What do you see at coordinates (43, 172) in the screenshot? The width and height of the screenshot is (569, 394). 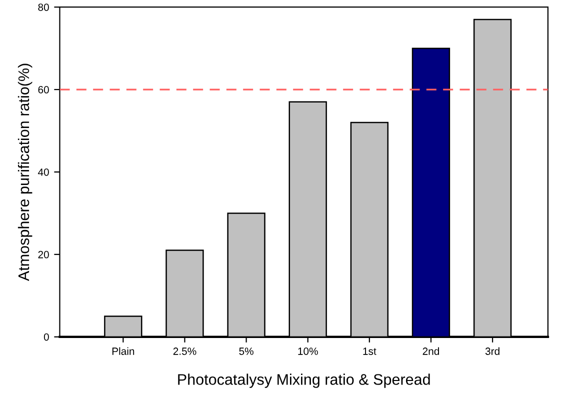 I see `y-tick-label: 40` at bounding box center [43, 172].